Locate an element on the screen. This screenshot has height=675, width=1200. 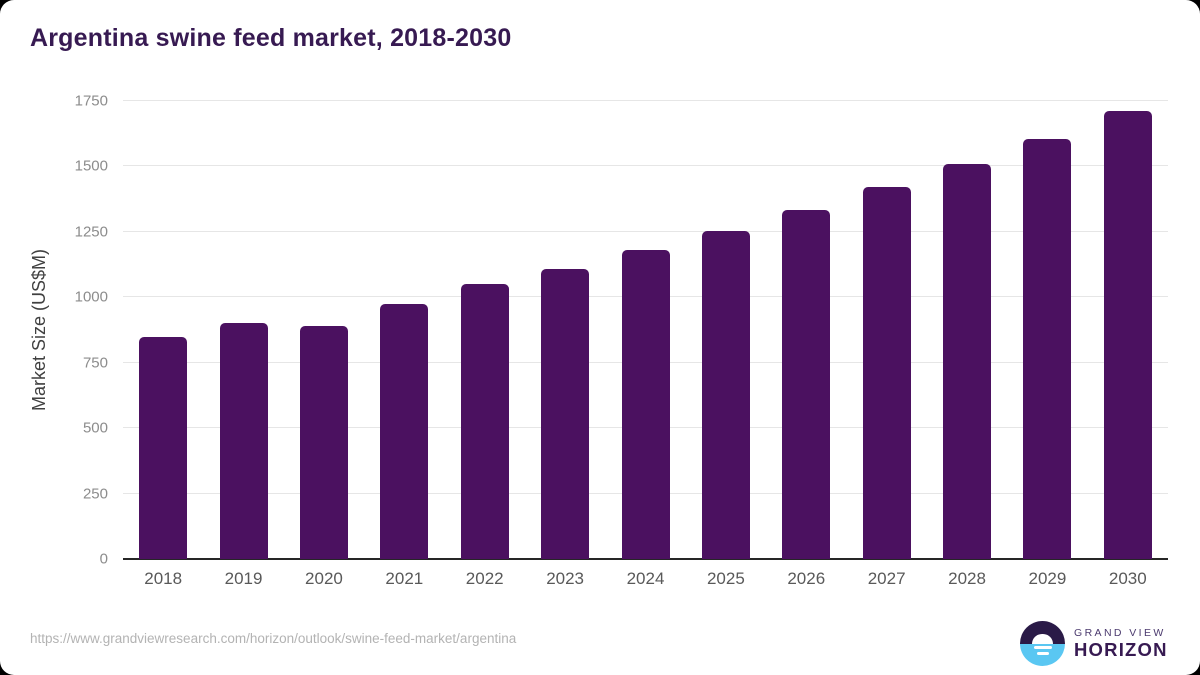
logo-text: GRAND VIEW HORIZON is located at coordinates (1121, 643).